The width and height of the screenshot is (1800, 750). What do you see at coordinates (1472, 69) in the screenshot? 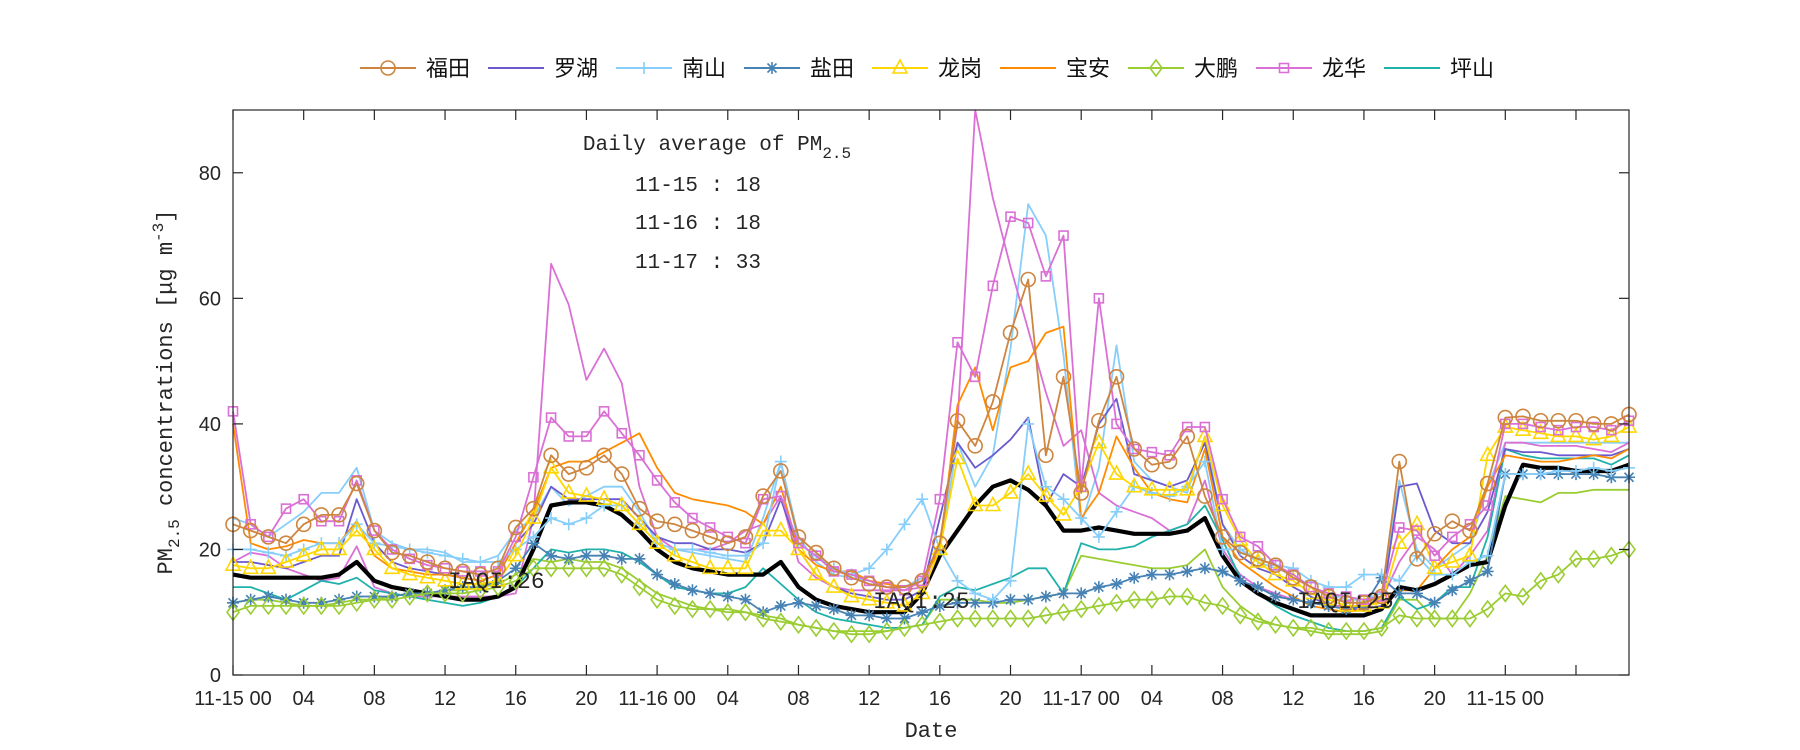
I see `legend-label: 坪山` at bounding box center [1472, 69].